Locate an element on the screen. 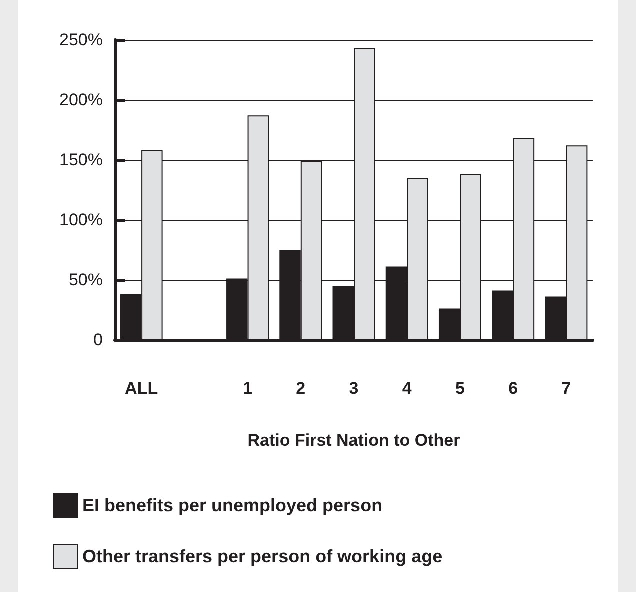 This screenshot has width=636, height=592. x-tick-label: 4 is located at coordinates (407, 388).